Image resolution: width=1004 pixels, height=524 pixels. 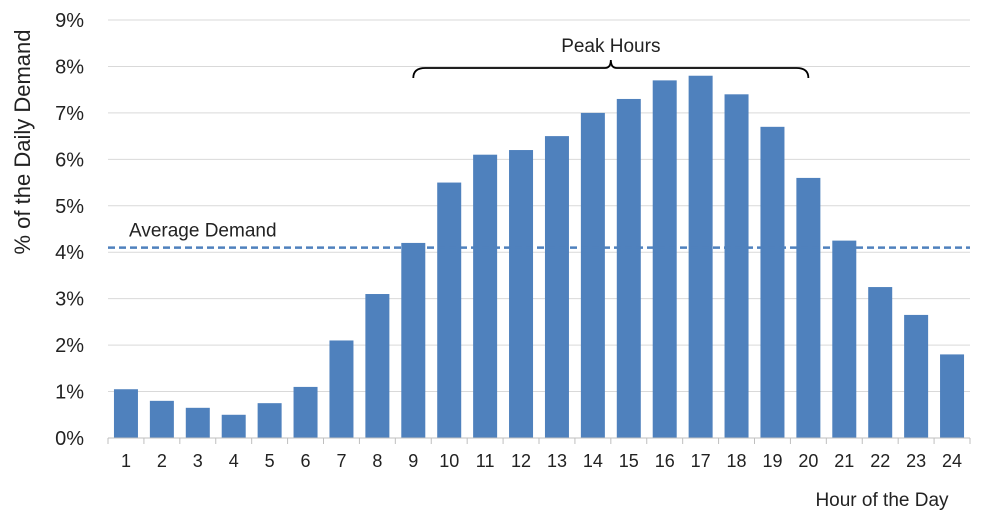 I want to click on y-tick-label: 4%, so click(x=69, y=253).